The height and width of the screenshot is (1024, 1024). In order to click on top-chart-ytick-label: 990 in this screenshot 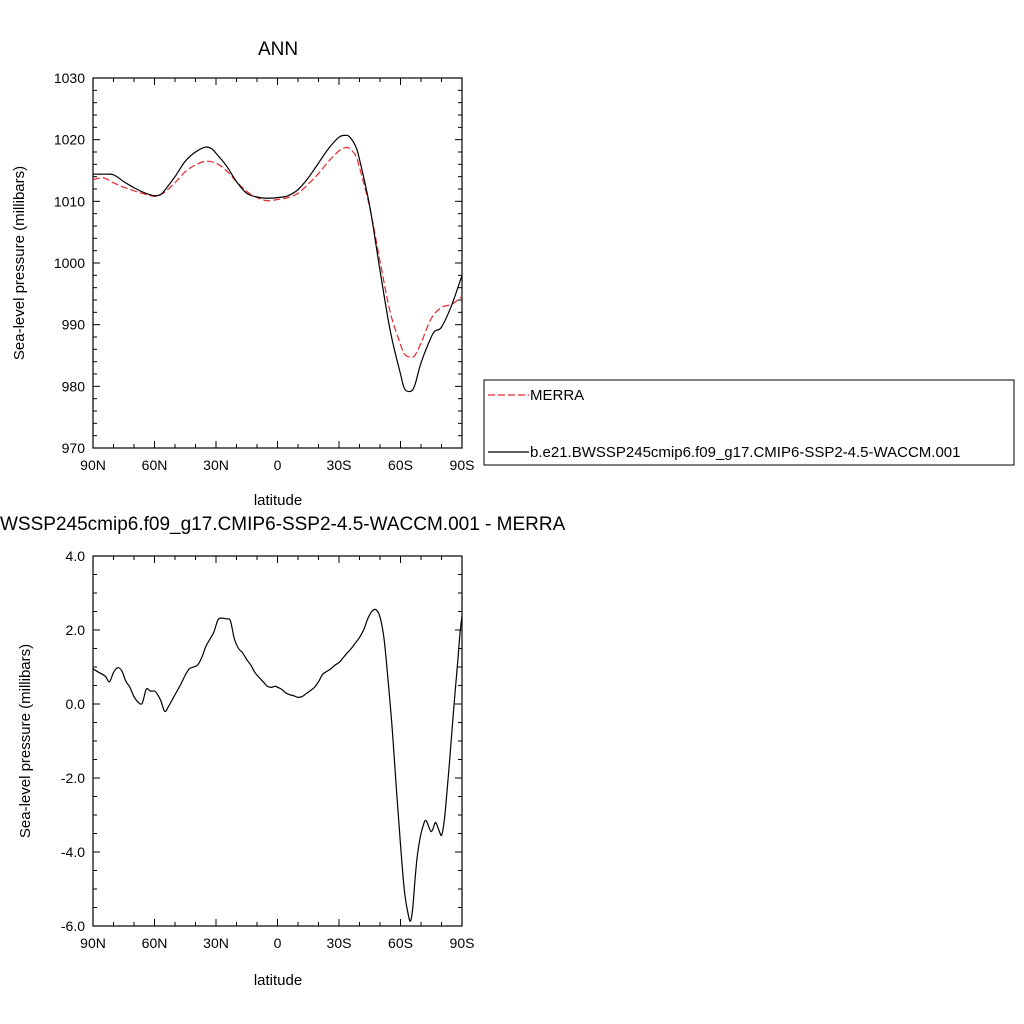, I will do `click(74, 325)`.